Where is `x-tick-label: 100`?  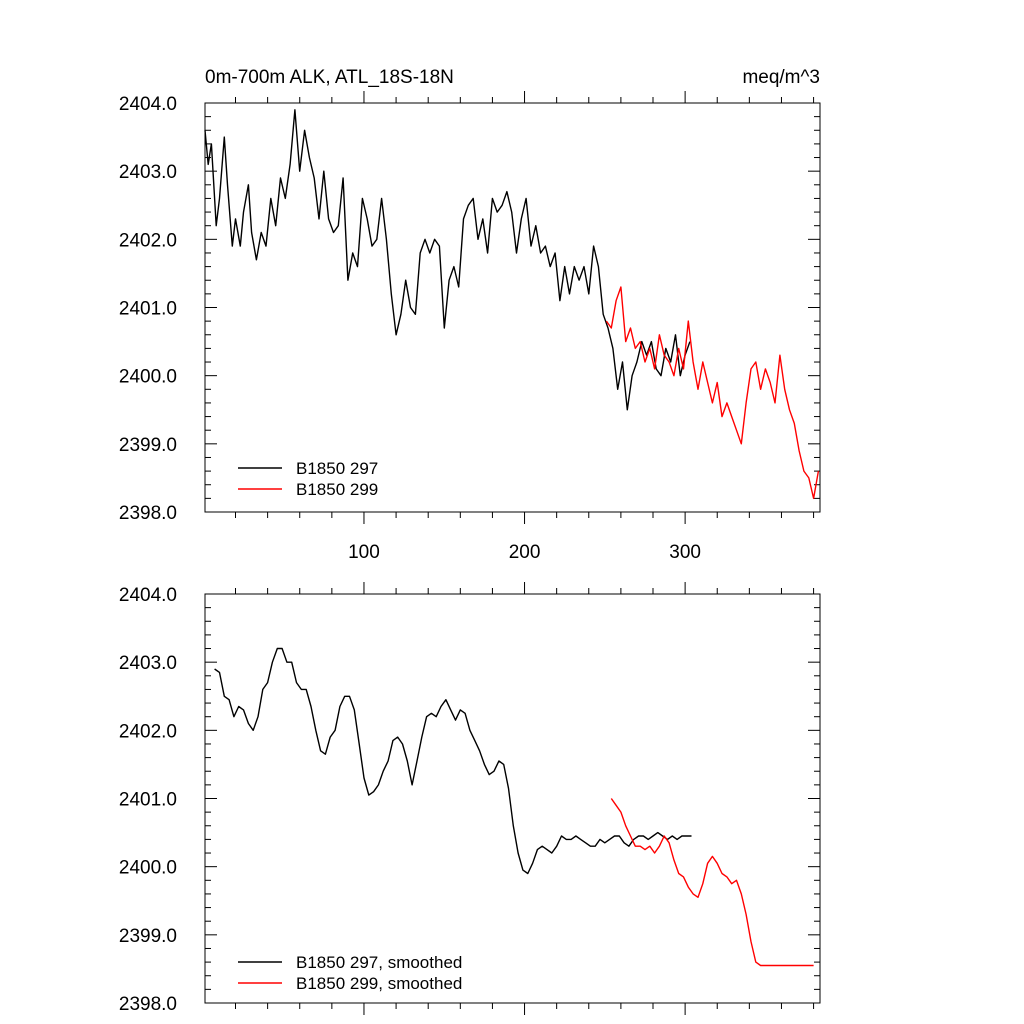
x-tick-label: 100 is located at coordinates (364, 552).